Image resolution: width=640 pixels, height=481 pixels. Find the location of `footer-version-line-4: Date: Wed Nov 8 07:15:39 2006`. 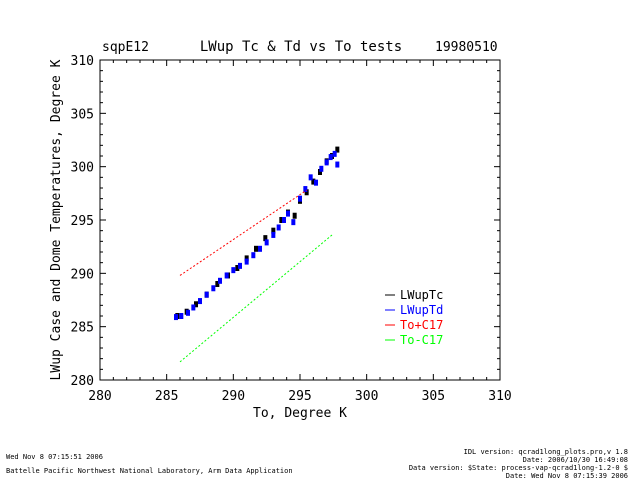

footer-version-line-4: Date: Wed Nov 8 07:15:39 2006 is located at coordinates (566, 476).